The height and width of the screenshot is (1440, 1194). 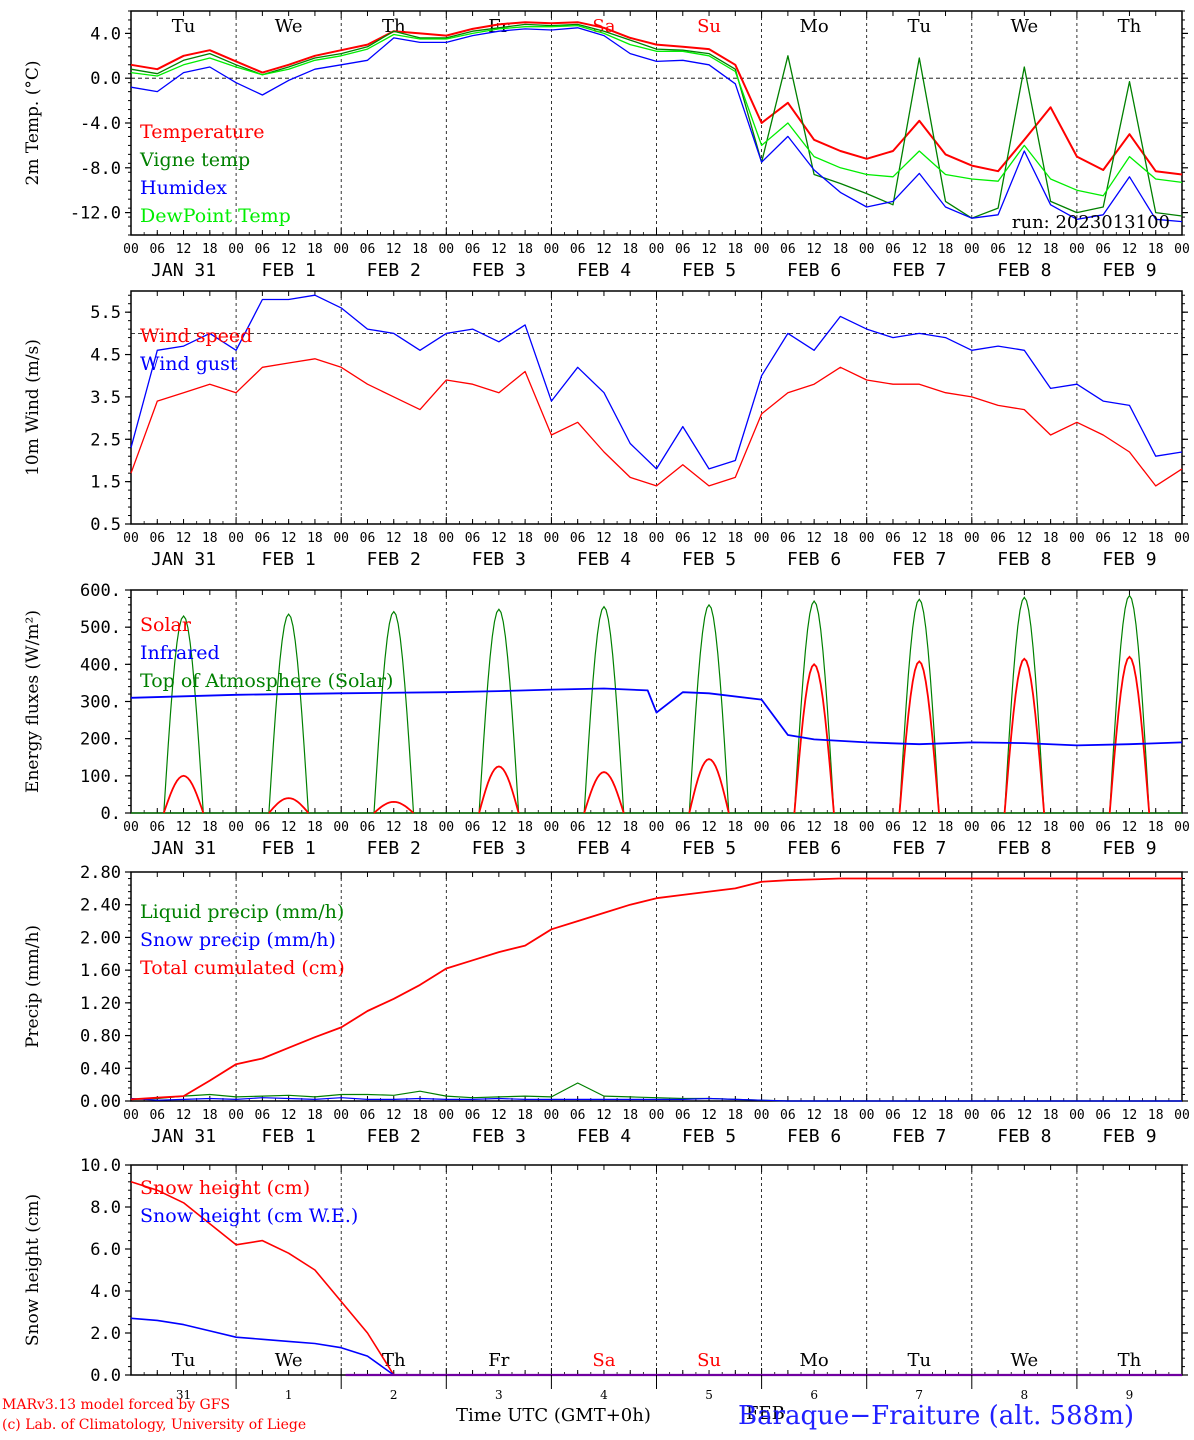 I want to click on legend-entry: Top of Atmosphere (Solar), so click(x=266, y=681).